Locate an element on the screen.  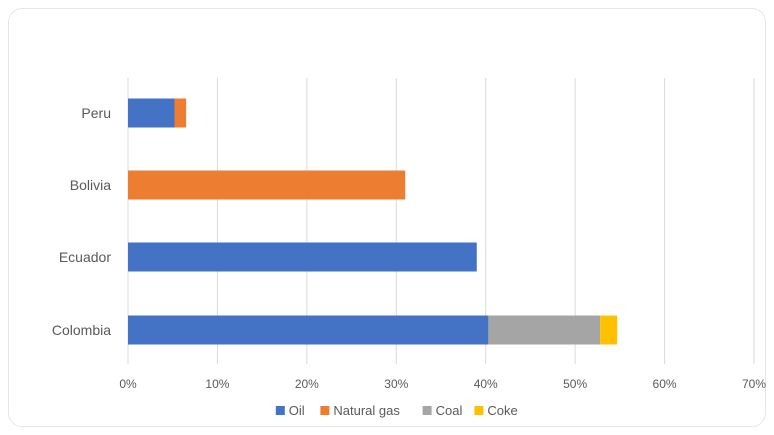
bar-peru-natural-gas is located at coordinates (180, 113).